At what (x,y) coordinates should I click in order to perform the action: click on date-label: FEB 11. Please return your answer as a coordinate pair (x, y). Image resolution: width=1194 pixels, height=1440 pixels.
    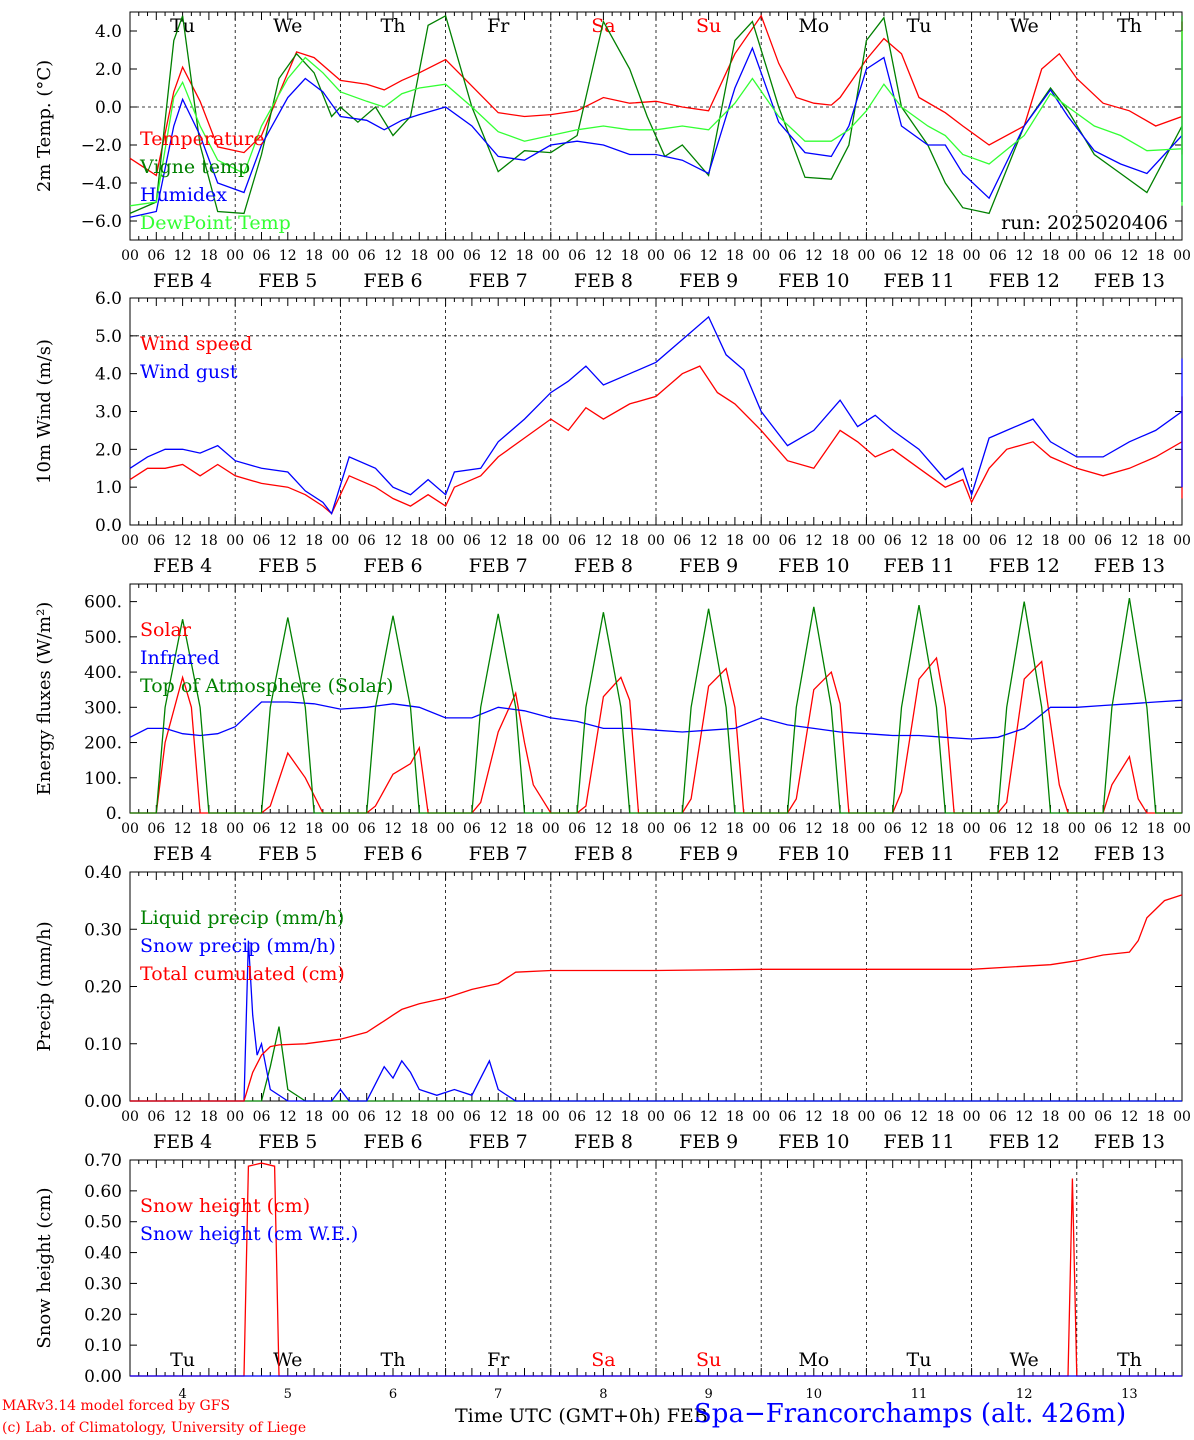
    Looking at the image, I should click on (918, 281).